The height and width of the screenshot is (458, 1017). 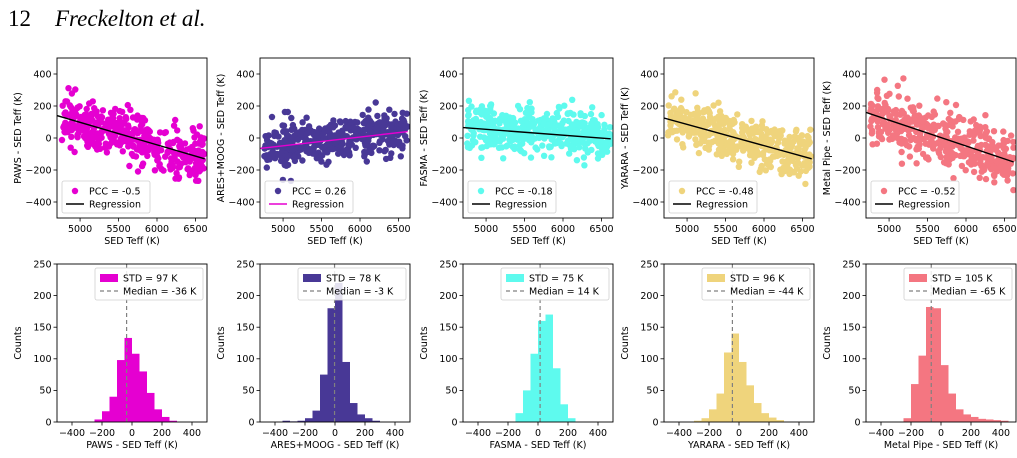 I want to click on y-tick-label: −200, so click(x=645, y=170).